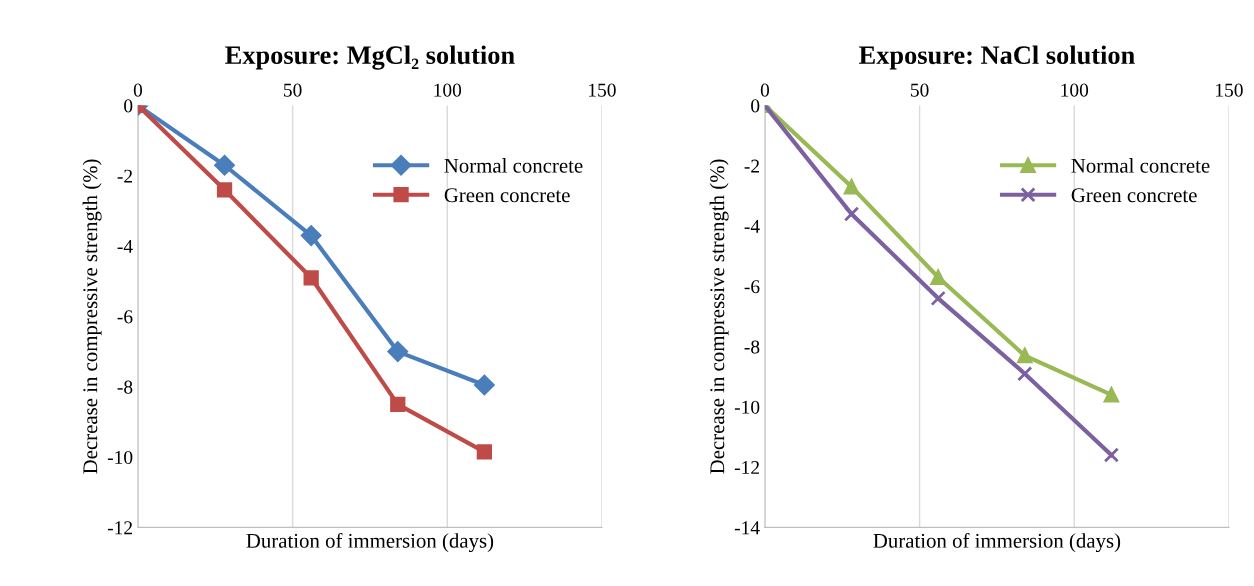  What do you see at coordinates (747, 528) in the screenshot?
I see `y-tick-label: -14` at bounding box center [747, 528].